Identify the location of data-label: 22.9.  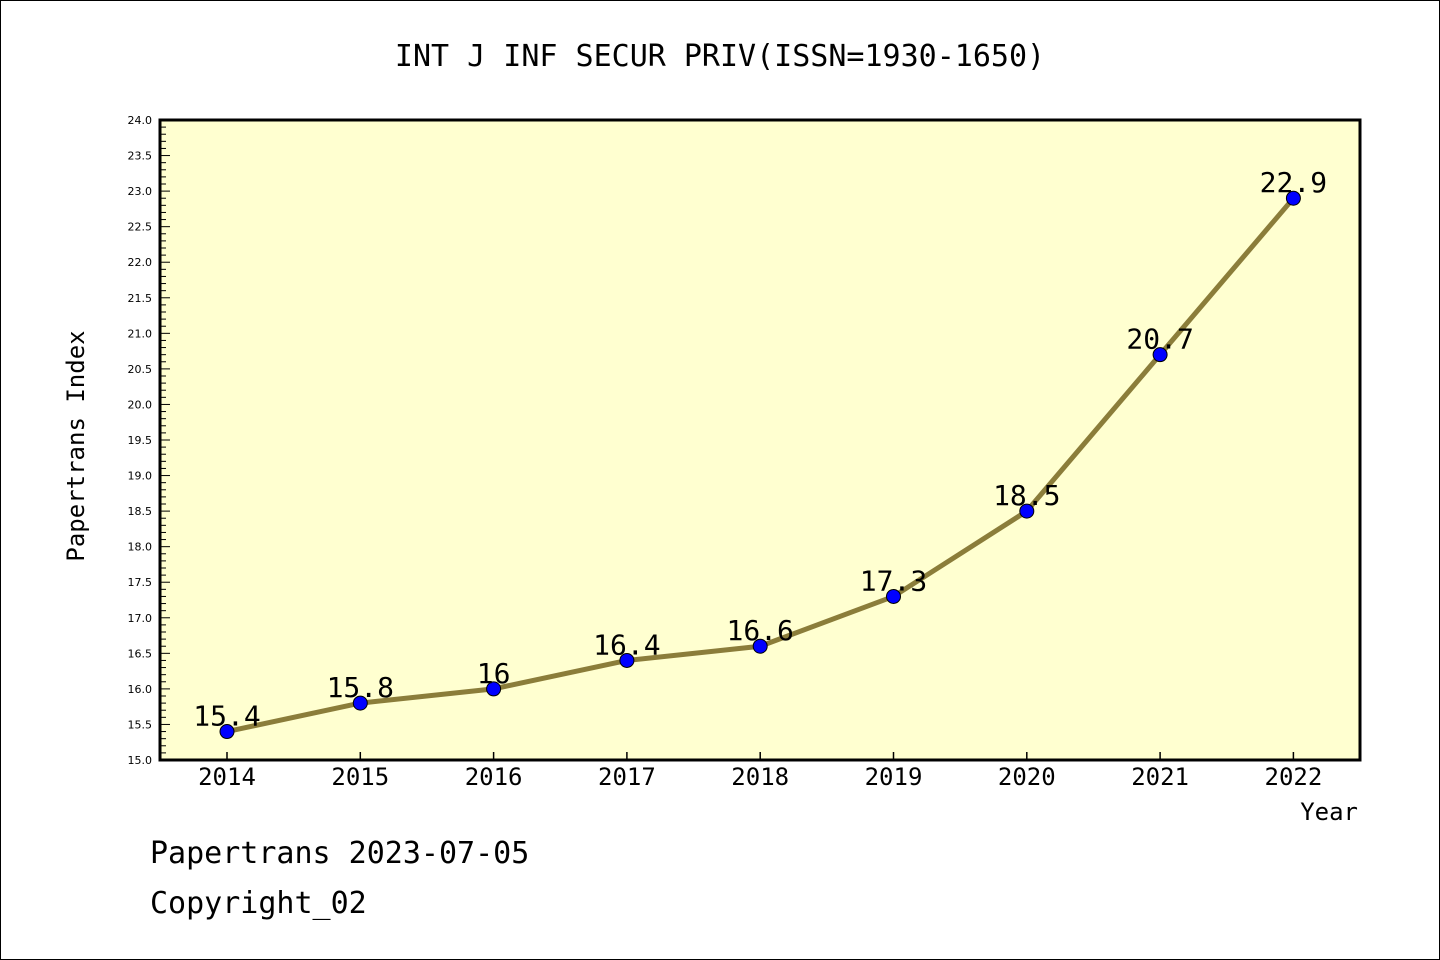
(1293, 182).